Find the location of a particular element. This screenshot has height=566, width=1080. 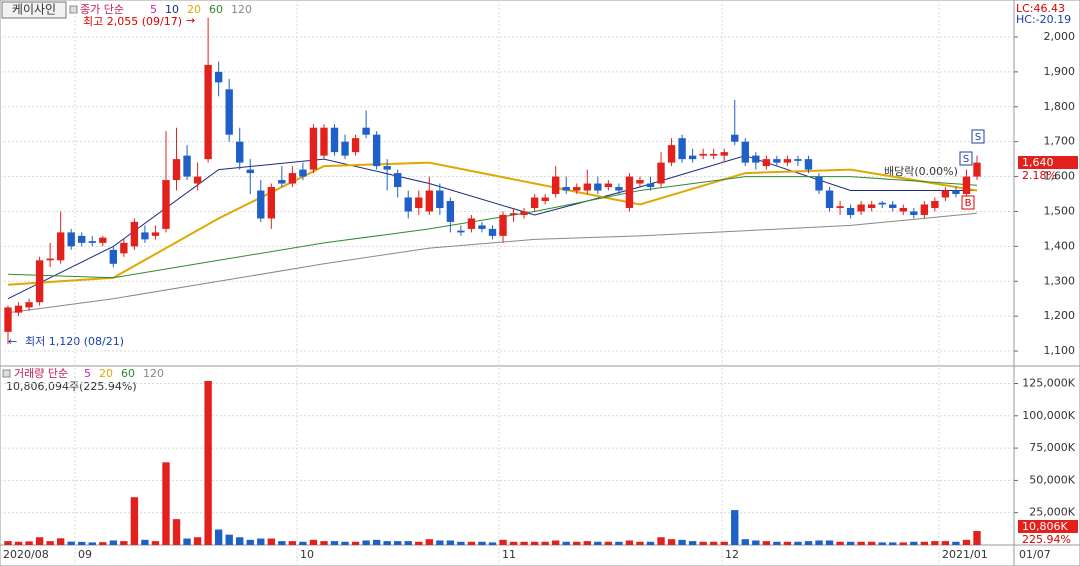

hc: HC:-20.19 is located at coordinates (1043, 19).